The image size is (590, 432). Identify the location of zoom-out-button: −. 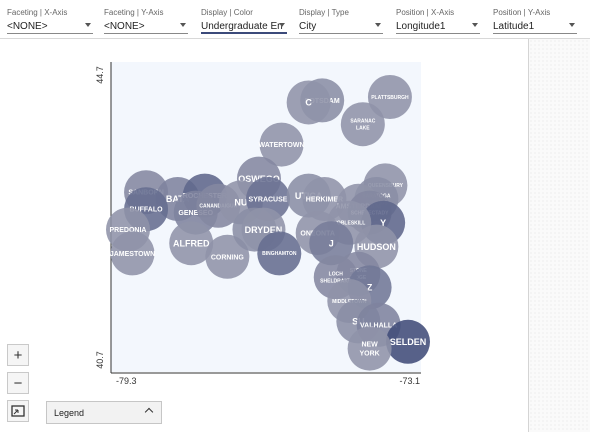
(18, 383).